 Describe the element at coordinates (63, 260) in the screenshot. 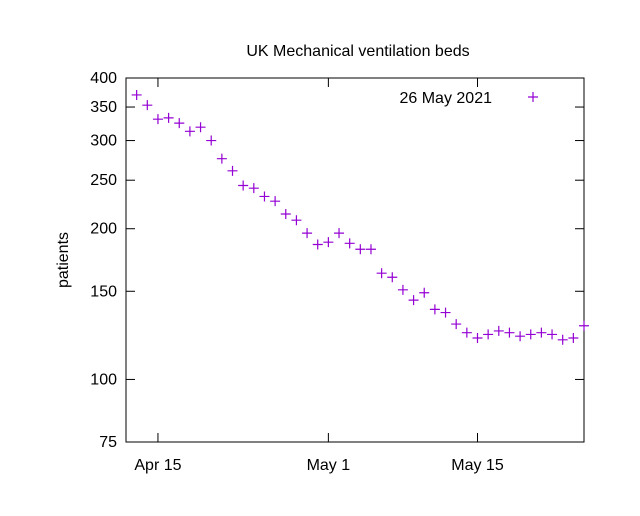

I see `y-axis-label: patients` at that location.